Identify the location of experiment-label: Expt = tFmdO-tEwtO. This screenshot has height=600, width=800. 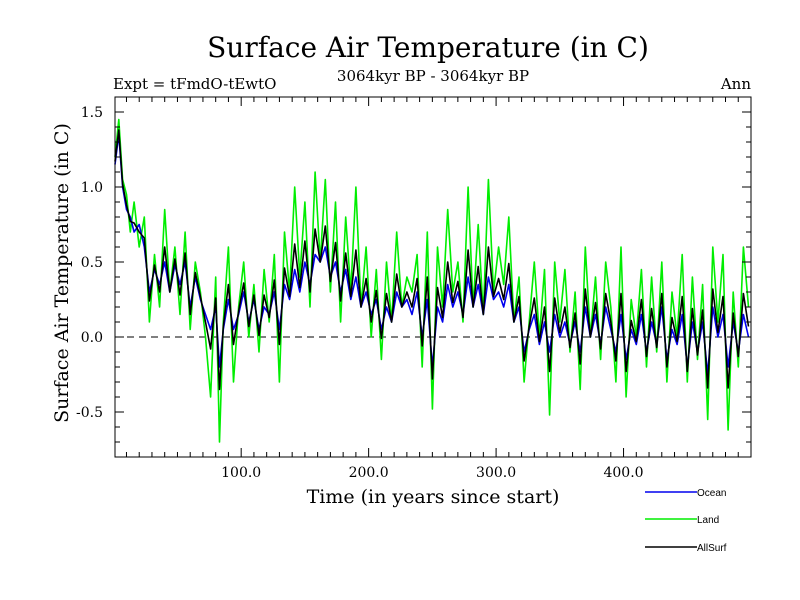
(194, 84).